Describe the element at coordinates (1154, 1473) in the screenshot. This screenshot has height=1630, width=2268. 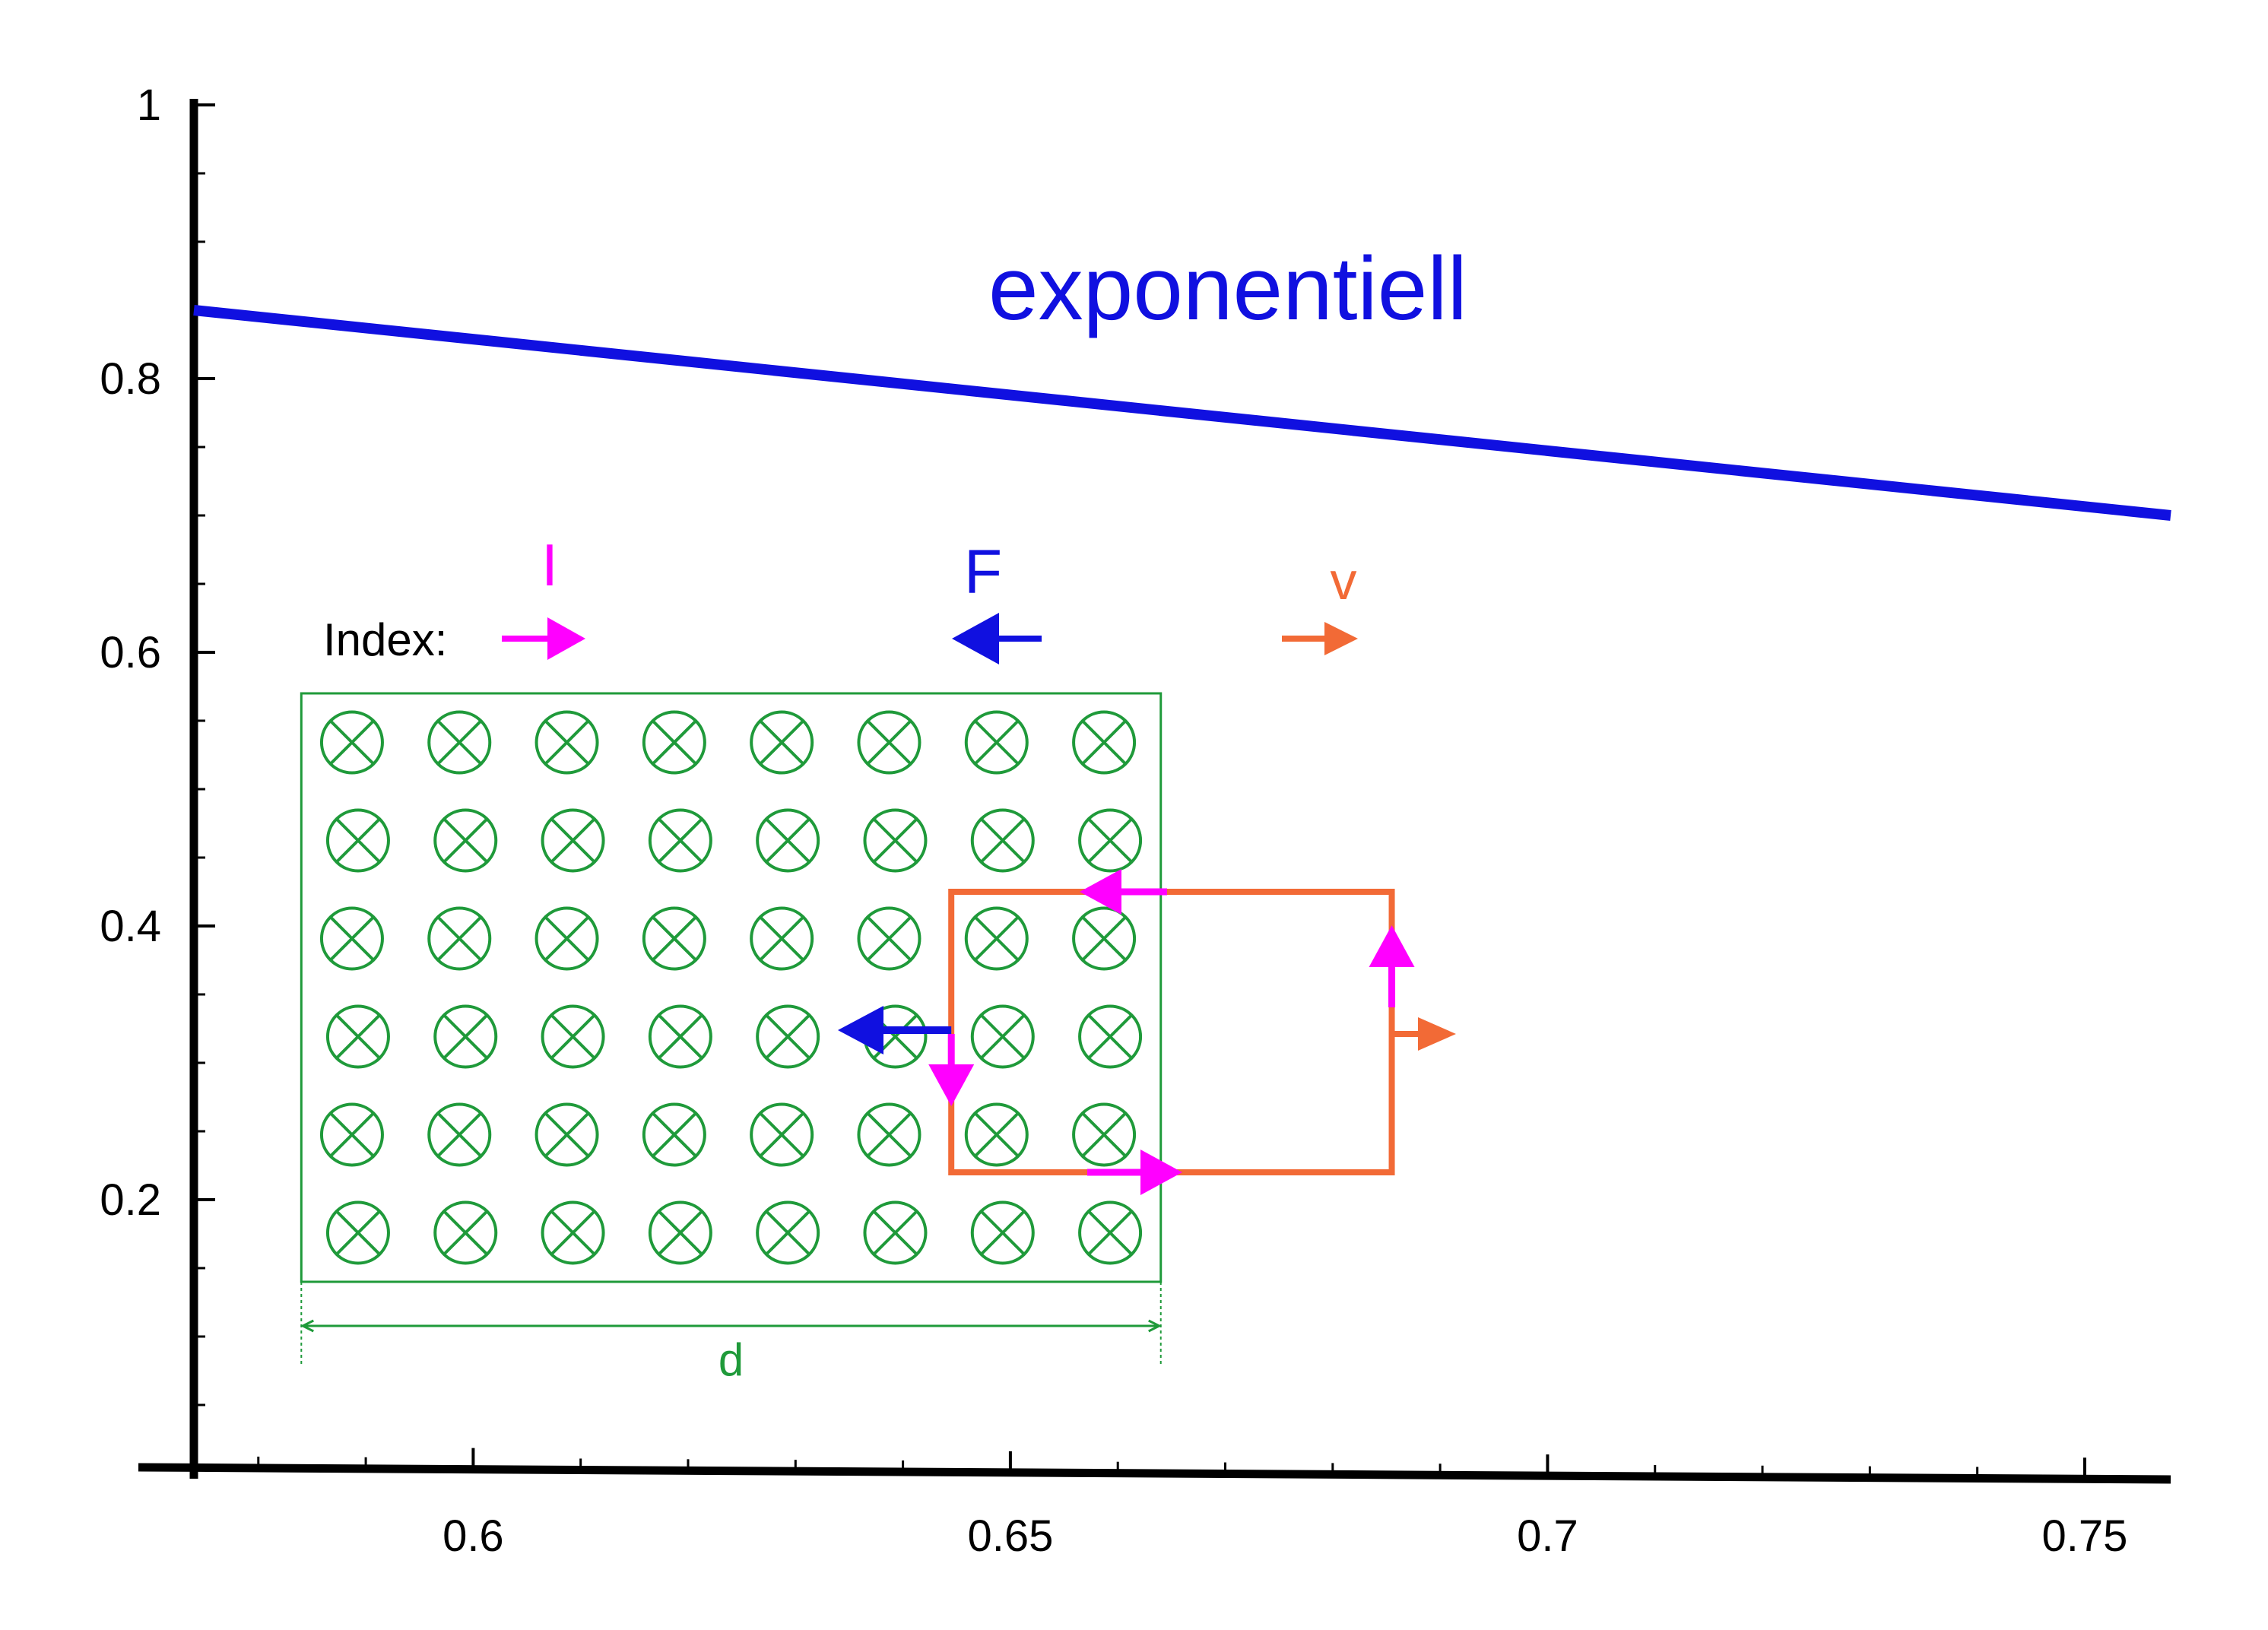
I see `x-axis-line` at that location.